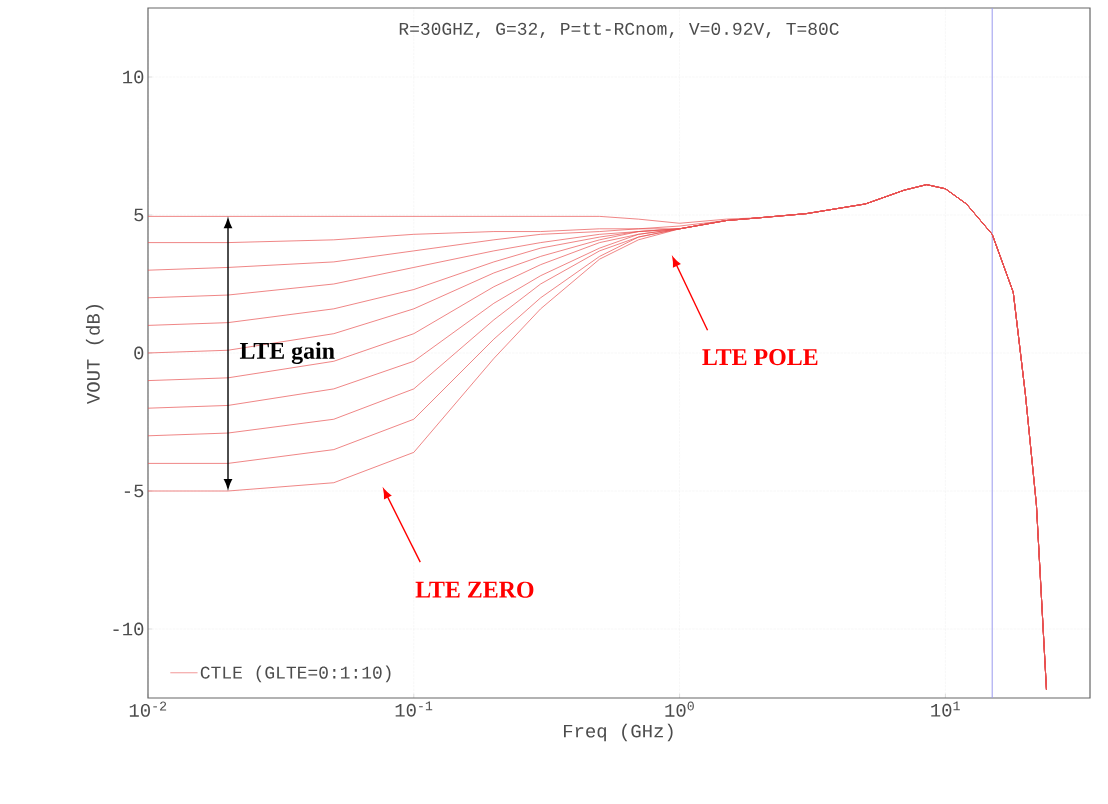 This screenshot has width=1108, height=804. What do you see at coordinates (618, 732) in the screenshot?
I see `x-axis-title: Freq (GHz)` at bounding box center [618, 732].